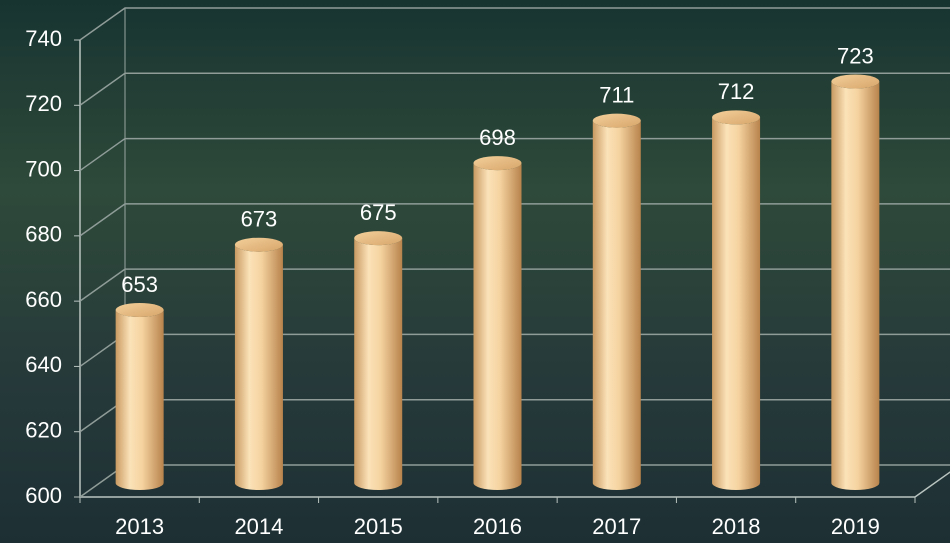  What do you see at coordinates (497, 137) in the screenshot?
I see `data-label: 698` at bounding box center [497, 137].